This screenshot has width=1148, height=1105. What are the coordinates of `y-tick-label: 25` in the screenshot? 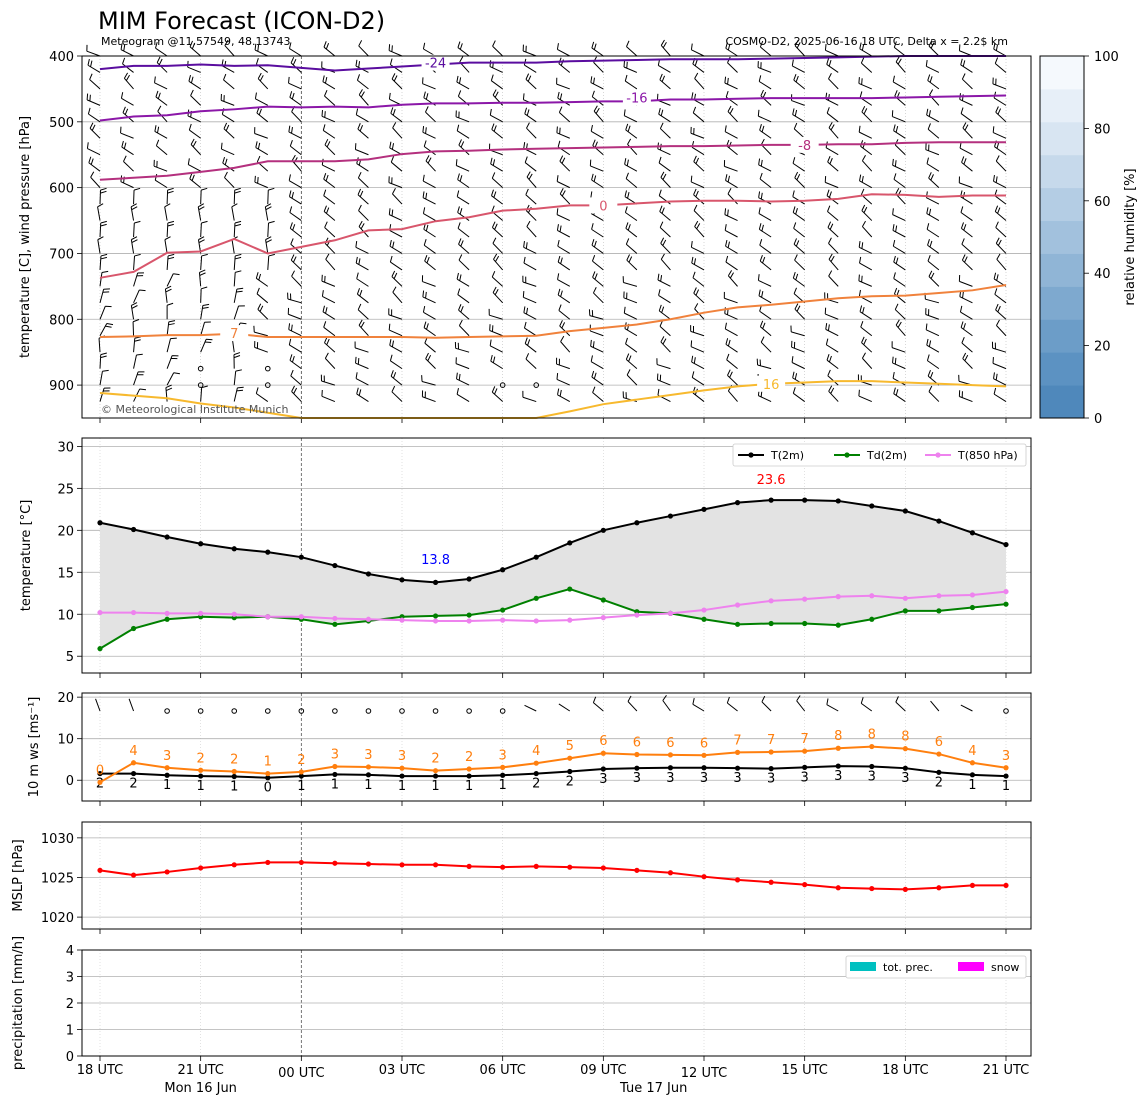 It's located at (65, 489).